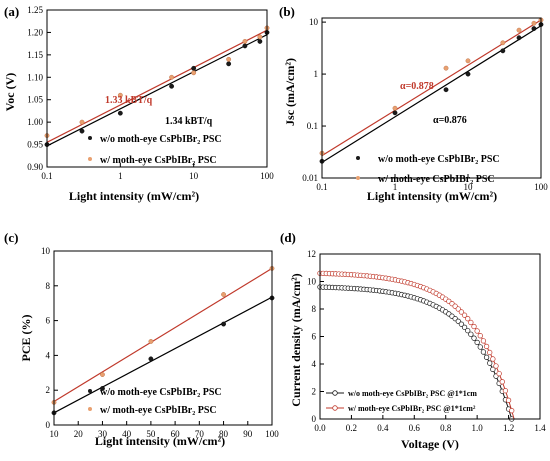  I want to click on panel-c-ytick-label: 6, so click(48, 321).